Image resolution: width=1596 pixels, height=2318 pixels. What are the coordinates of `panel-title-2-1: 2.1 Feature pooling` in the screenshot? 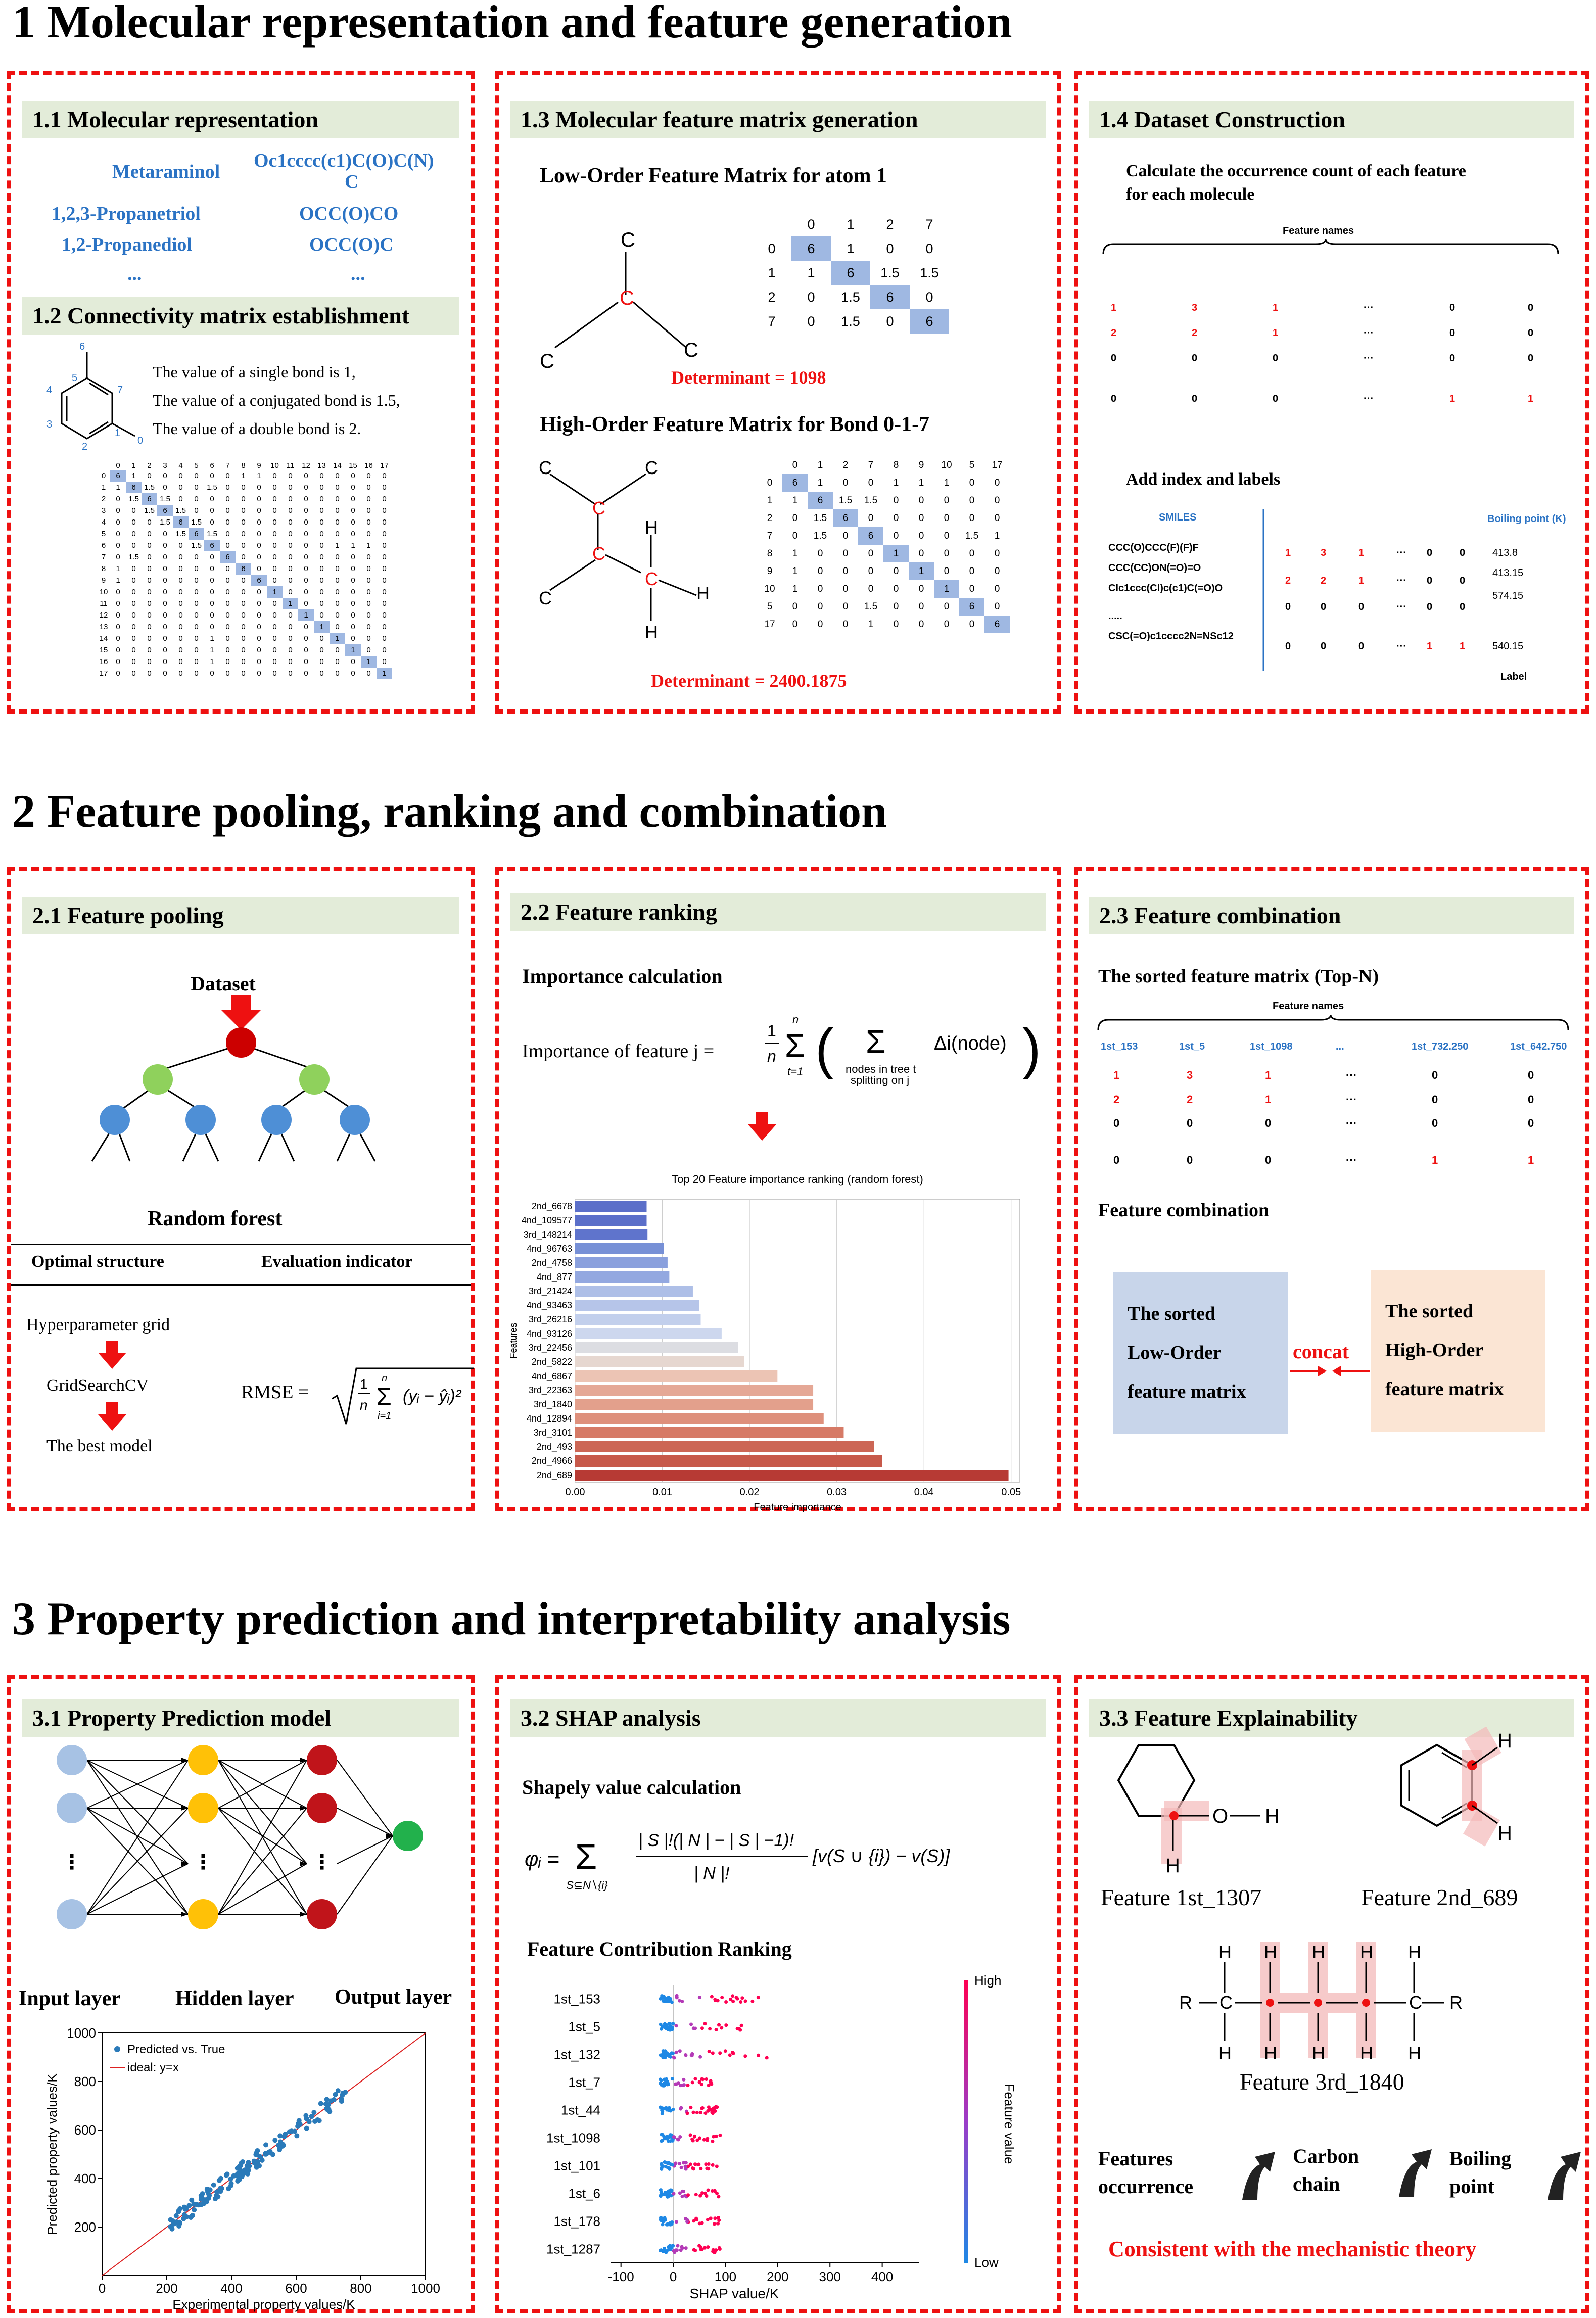 It's located at (241, 915).